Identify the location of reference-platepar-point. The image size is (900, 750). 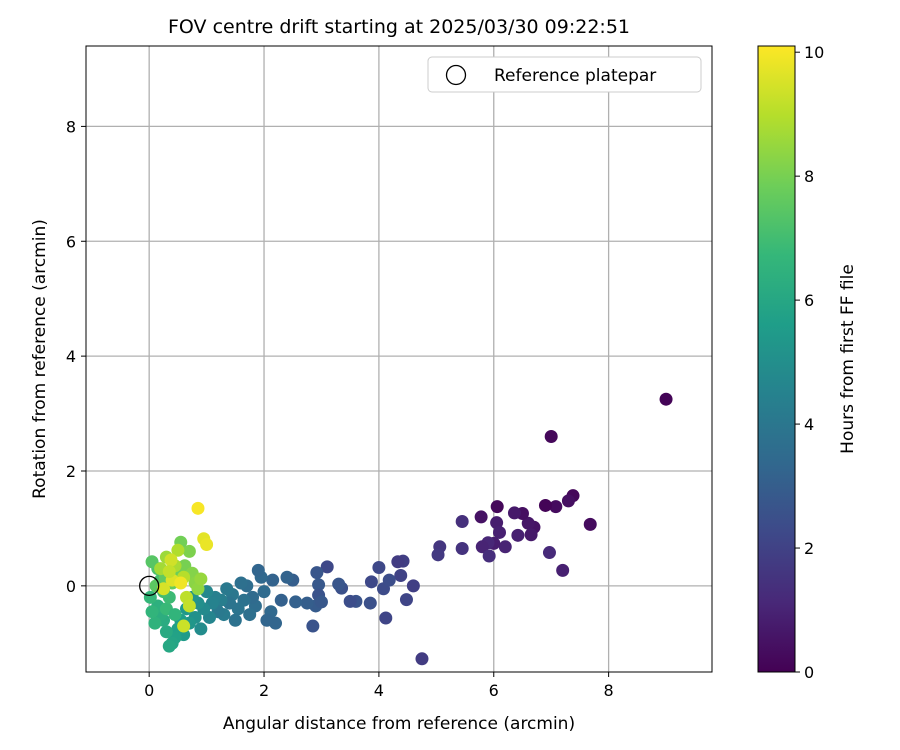
(149, 586).